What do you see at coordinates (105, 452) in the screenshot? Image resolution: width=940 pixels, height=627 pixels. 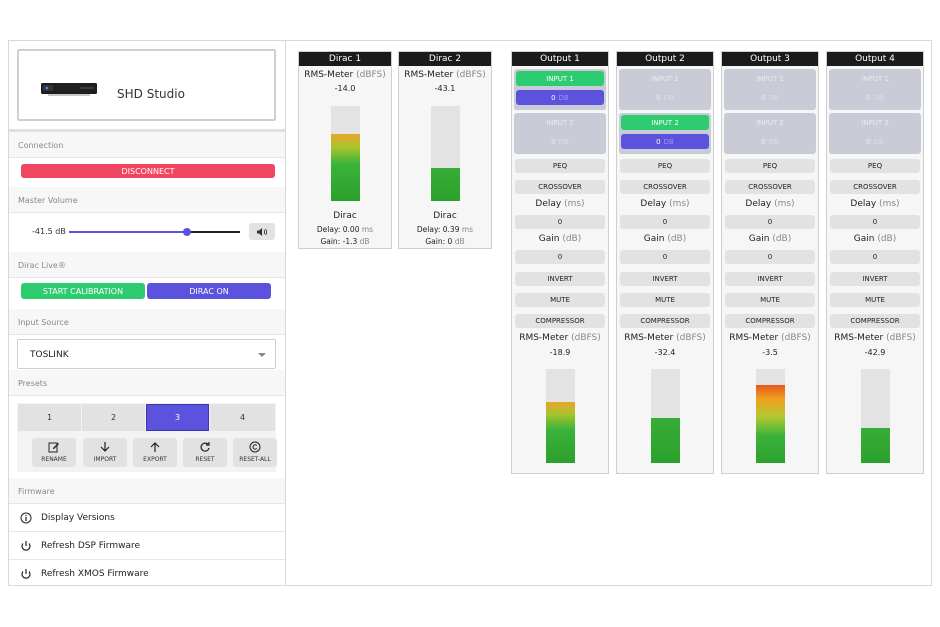 I see `import-button: IMPORT` at bounding box center [105, 452].